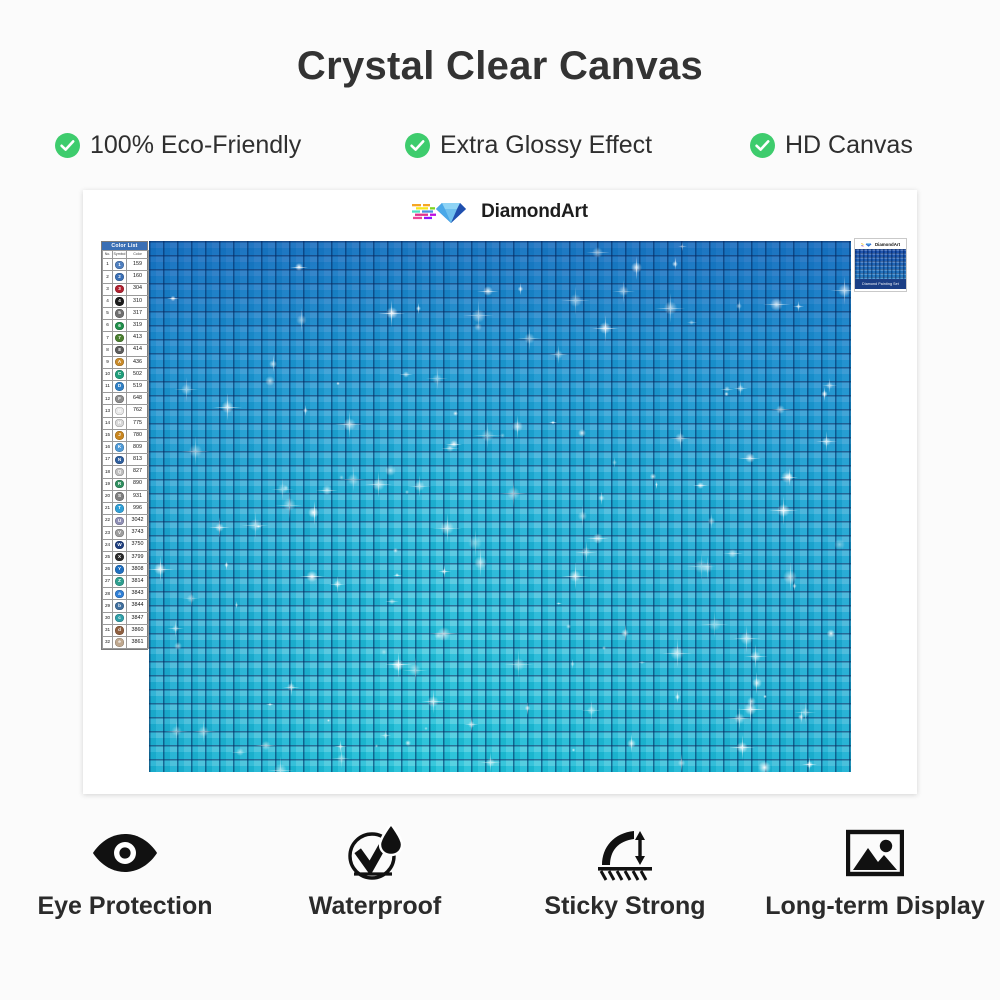 The width and height of the screenshot is (1000, 1000). I want to click on cell-no: 27, so click(107, 582).